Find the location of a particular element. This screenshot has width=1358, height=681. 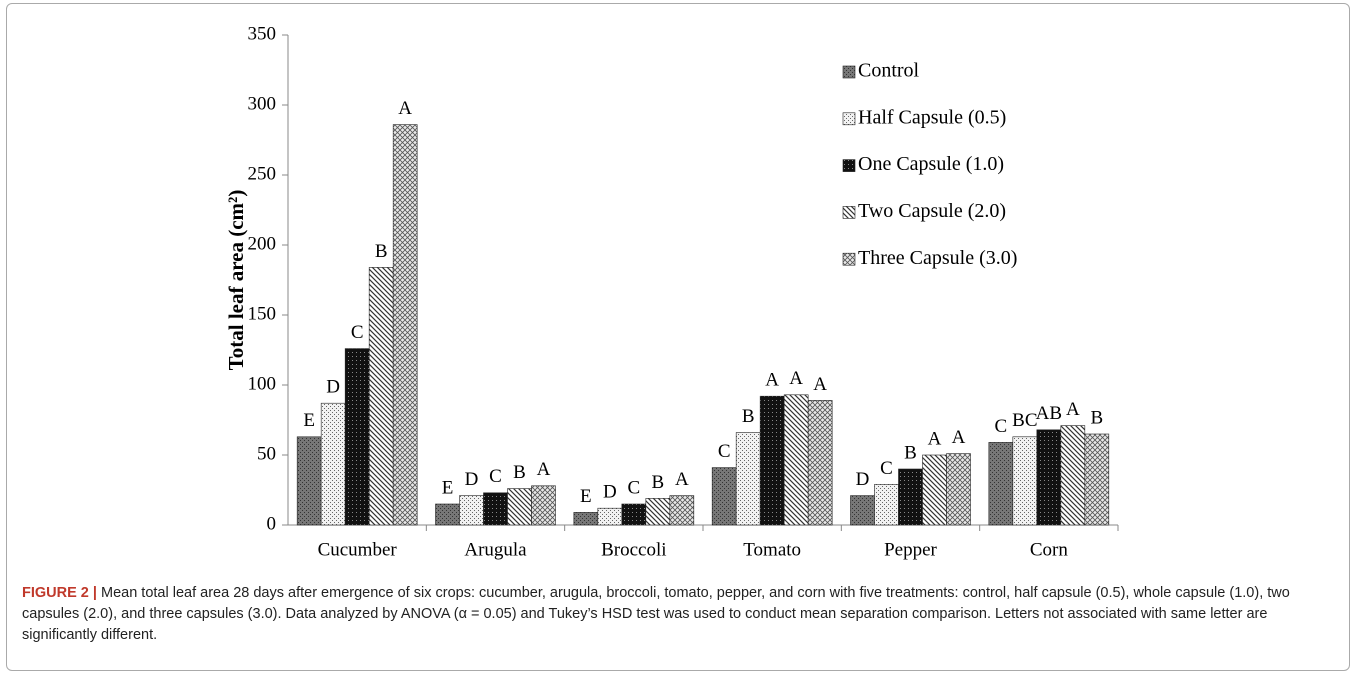

y-tick-label: 200 is located at coordinates (262, 243).